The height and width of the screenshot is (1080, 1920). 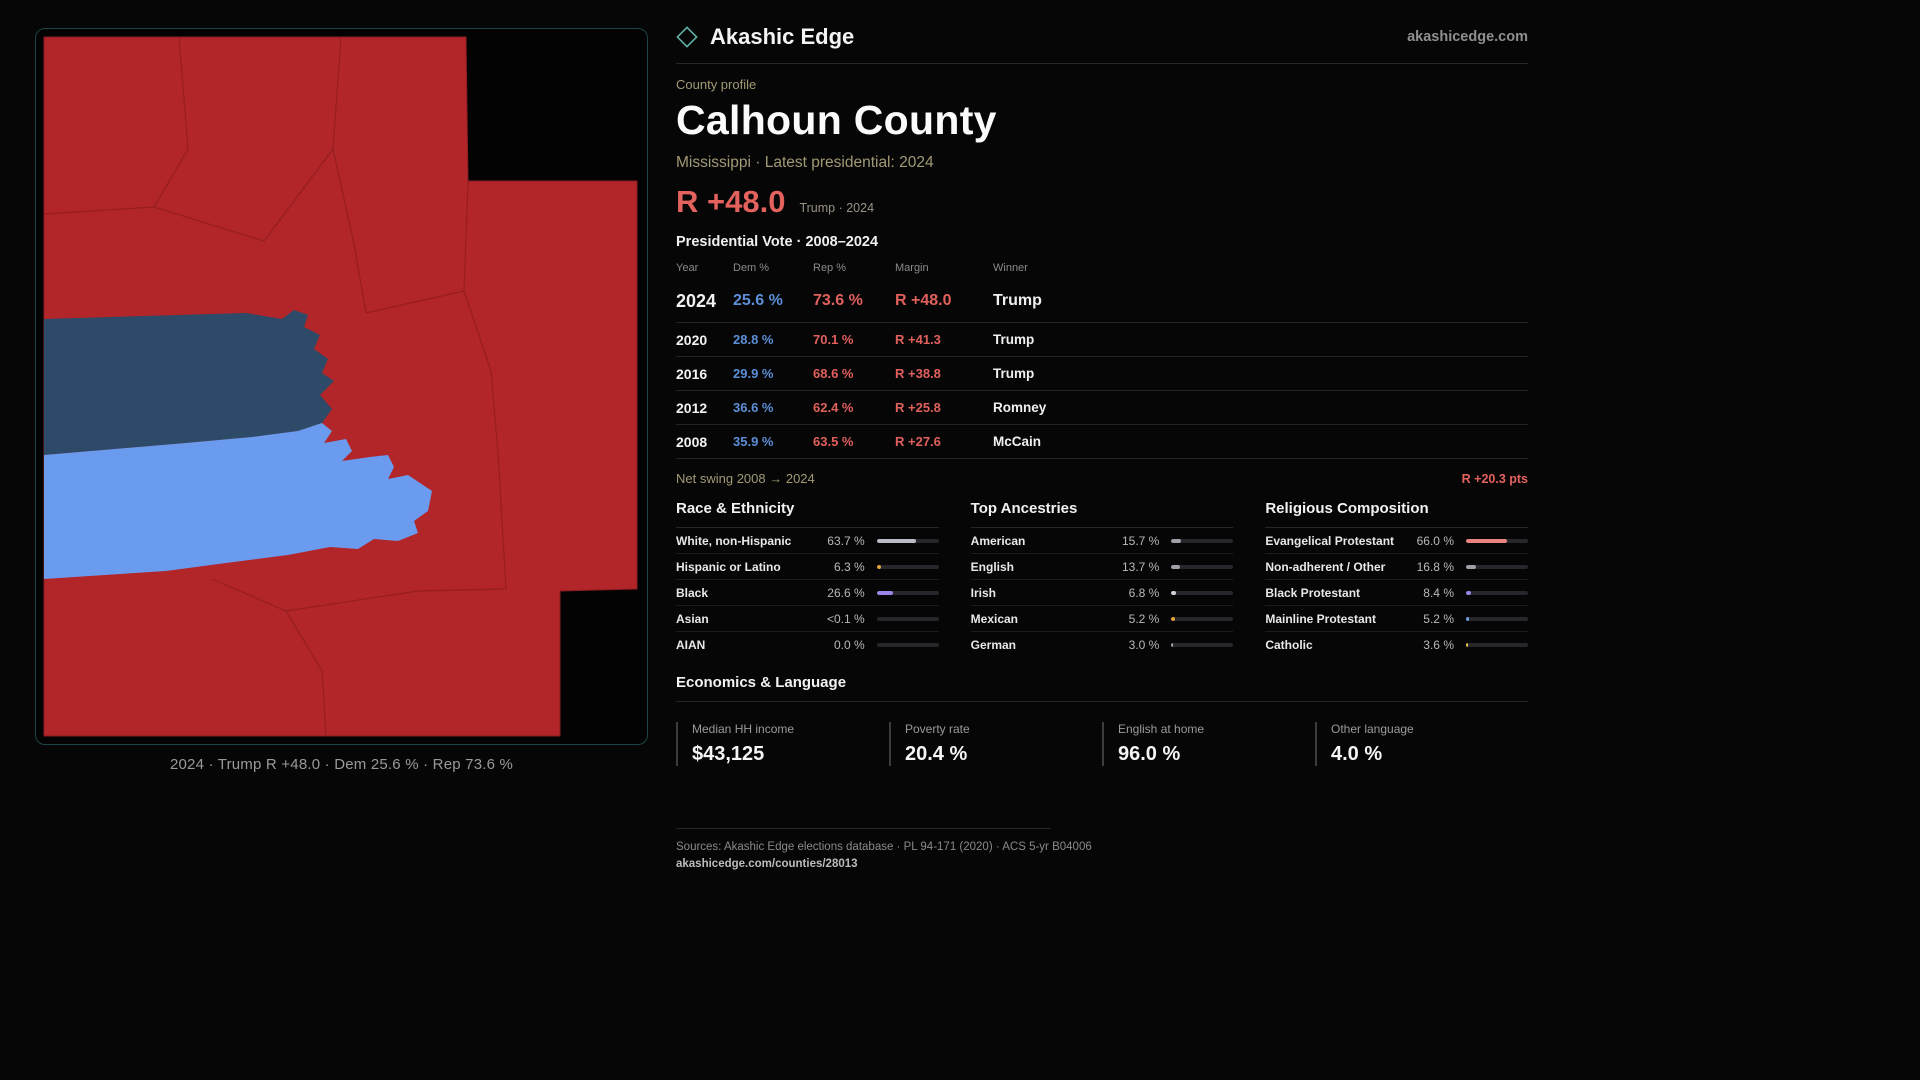 What do you see at coordinates (1149, 754) in the screenshot?
I see `stat-value: 96.0 %` at bounding box center [1149, 754].